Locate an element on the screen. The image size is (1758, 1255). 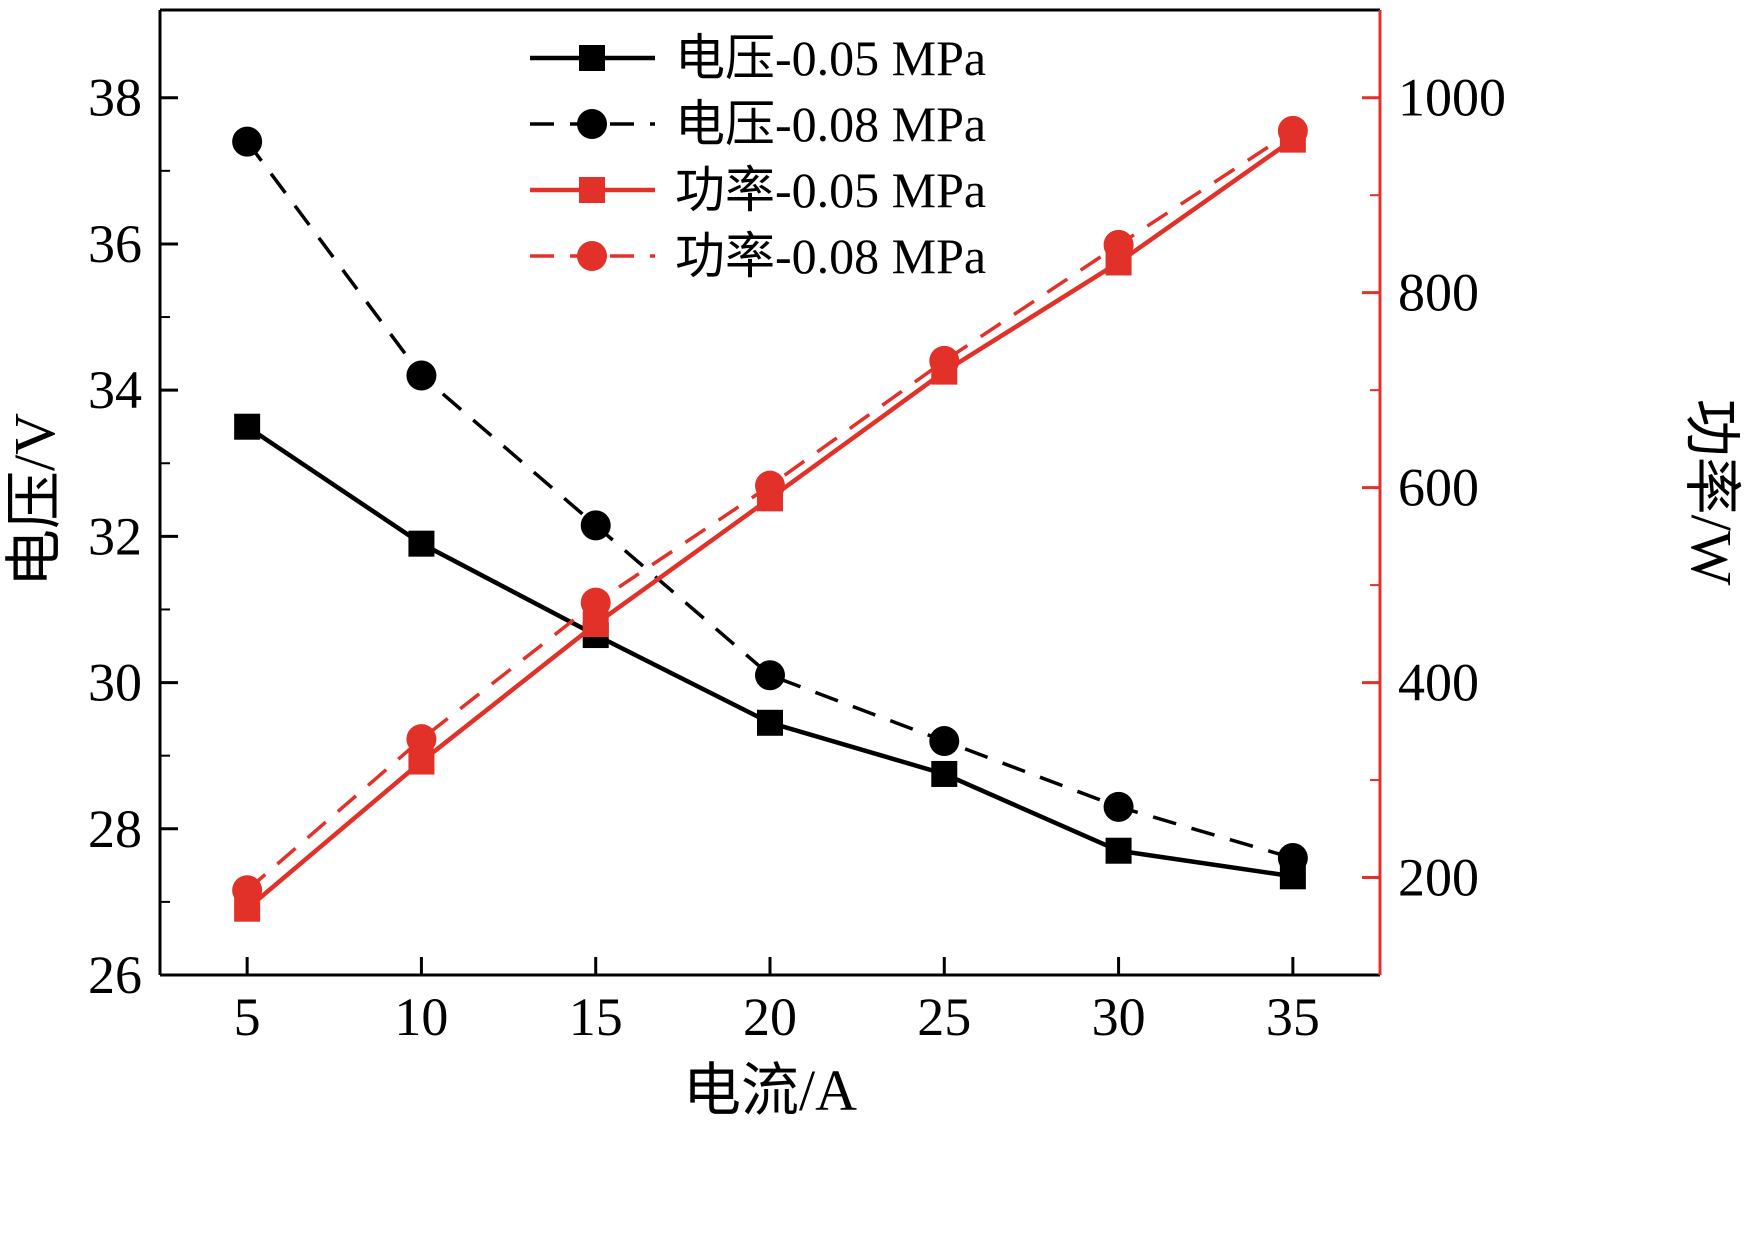
x-tick-label: 30 is located at coordinates (1119, 1017).